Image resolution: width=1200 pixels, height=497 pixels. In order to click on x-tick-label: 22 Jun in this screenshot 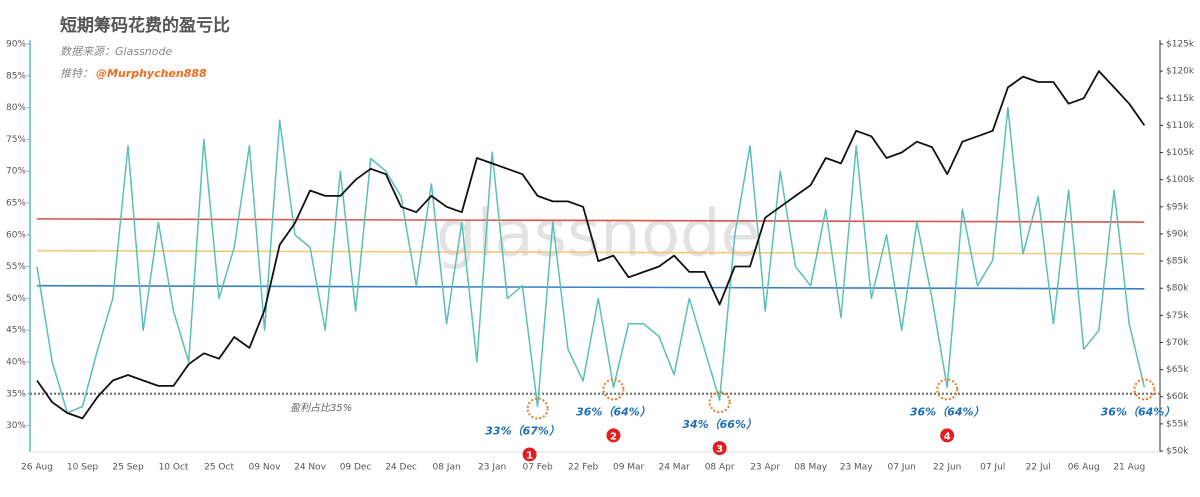, I will do `click(947, 468)`.